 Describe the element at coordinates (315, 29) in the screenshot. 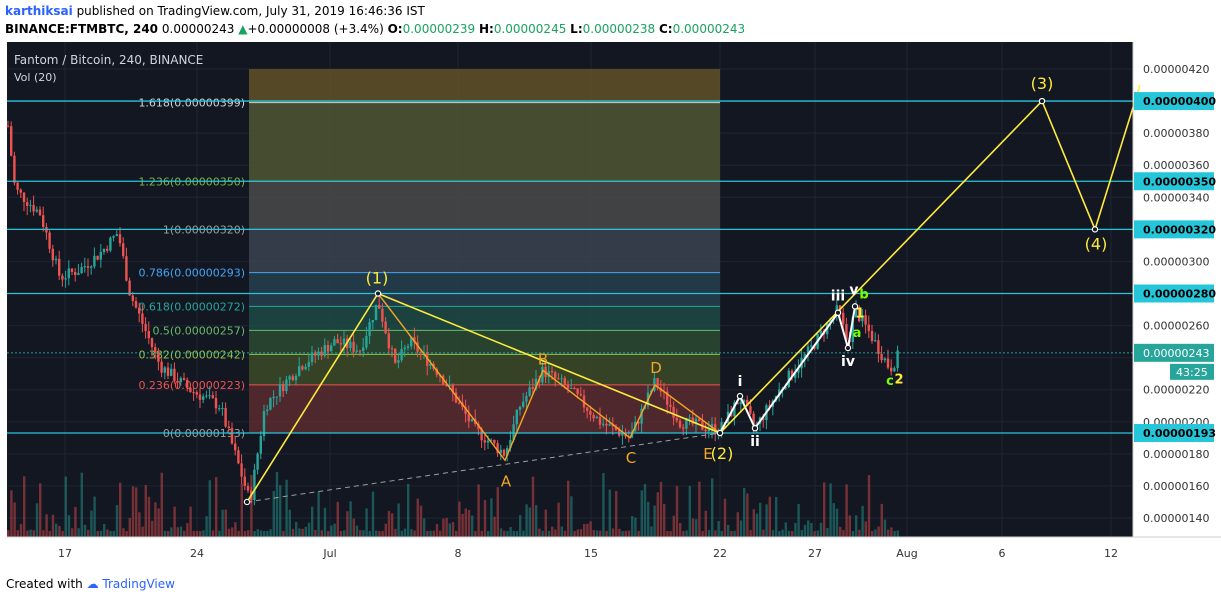

I see `price-change: +0.00000008 (+3.4%)` at that location.